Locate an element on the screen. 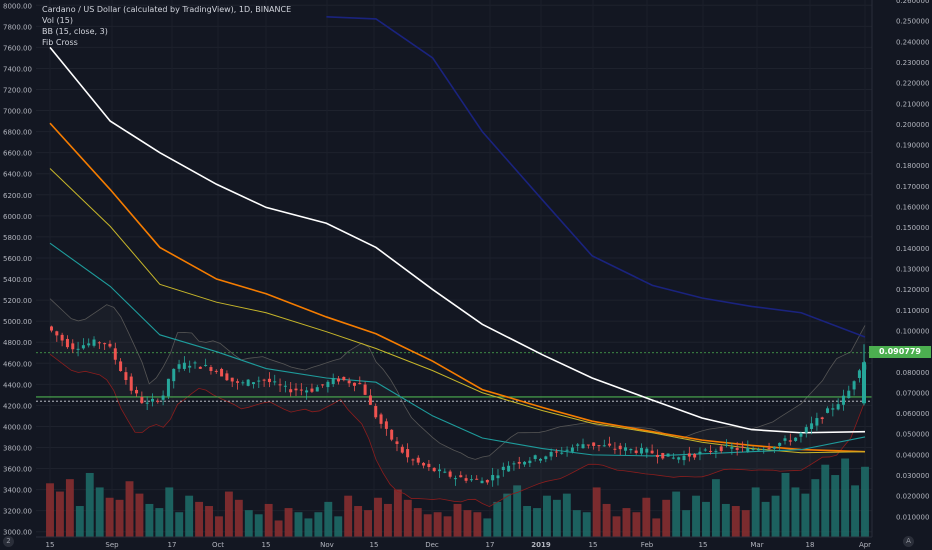 The height and width of the screenshot is (550, 932). left-tick-label: 3800.00 is located at coordinates (17, 449).